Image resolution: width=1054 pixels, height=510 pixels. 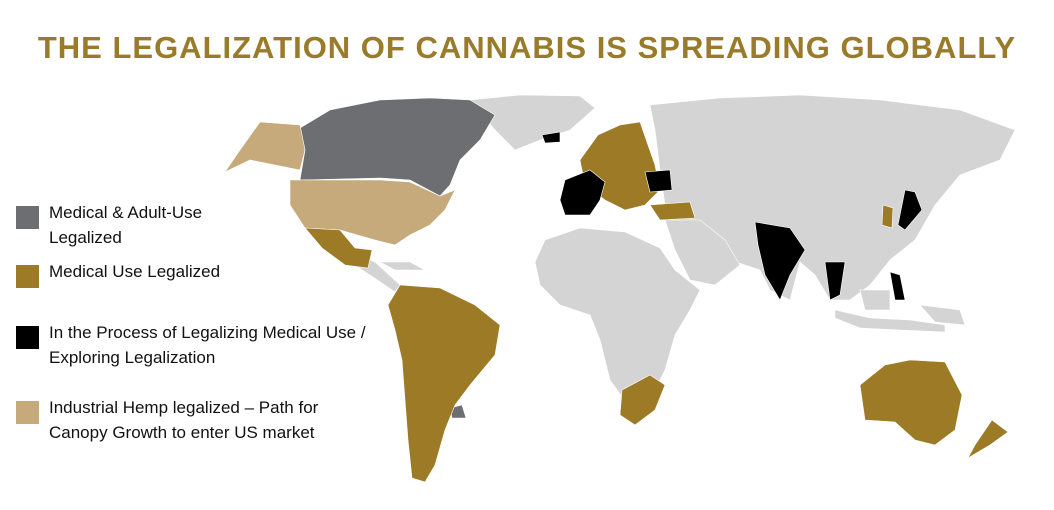 What do you see at coordinates (910, 210) in the screenshot?
I see `japan` at bounding box center [910, 210].